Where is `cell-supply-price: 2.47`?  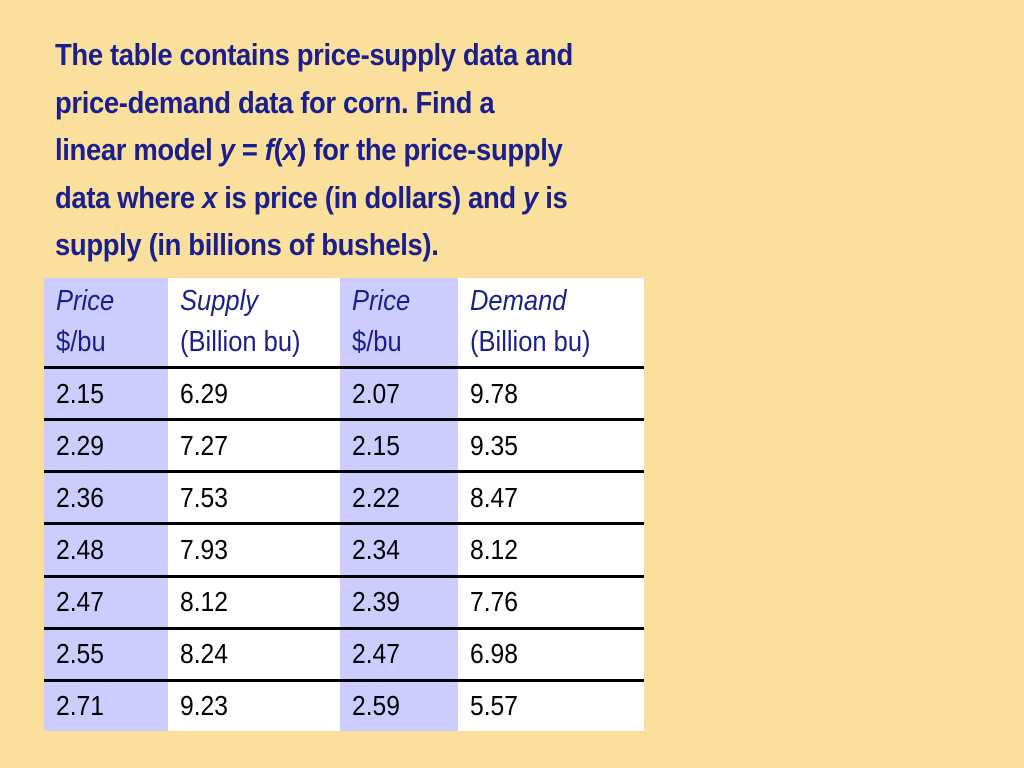
cell-supply-price: 2.47 is located at coordinates (106, 603).